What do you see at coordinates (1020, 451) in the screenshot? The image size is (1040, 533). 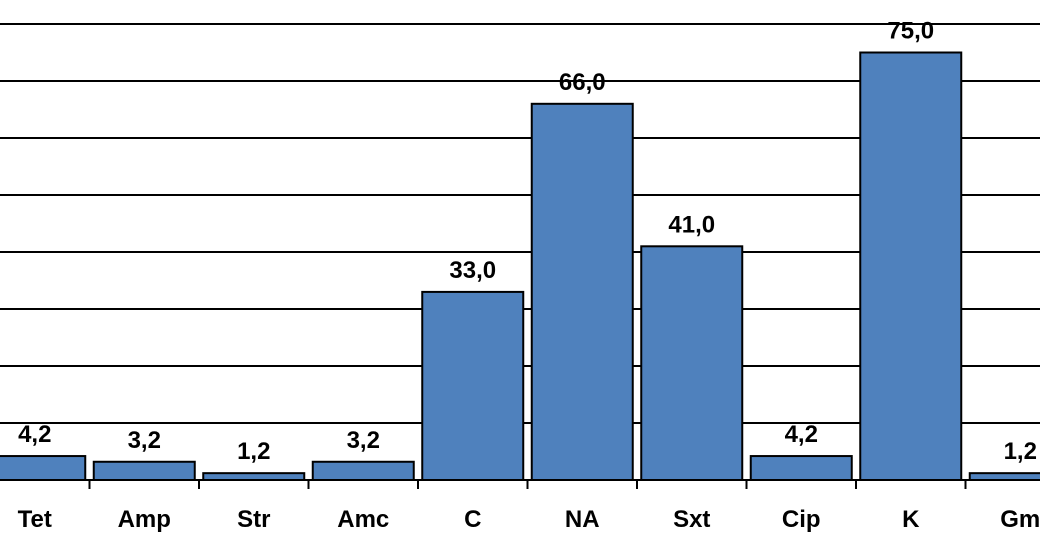 I see `data-label-gm: 1,2` at bounding box center [1020, 451].